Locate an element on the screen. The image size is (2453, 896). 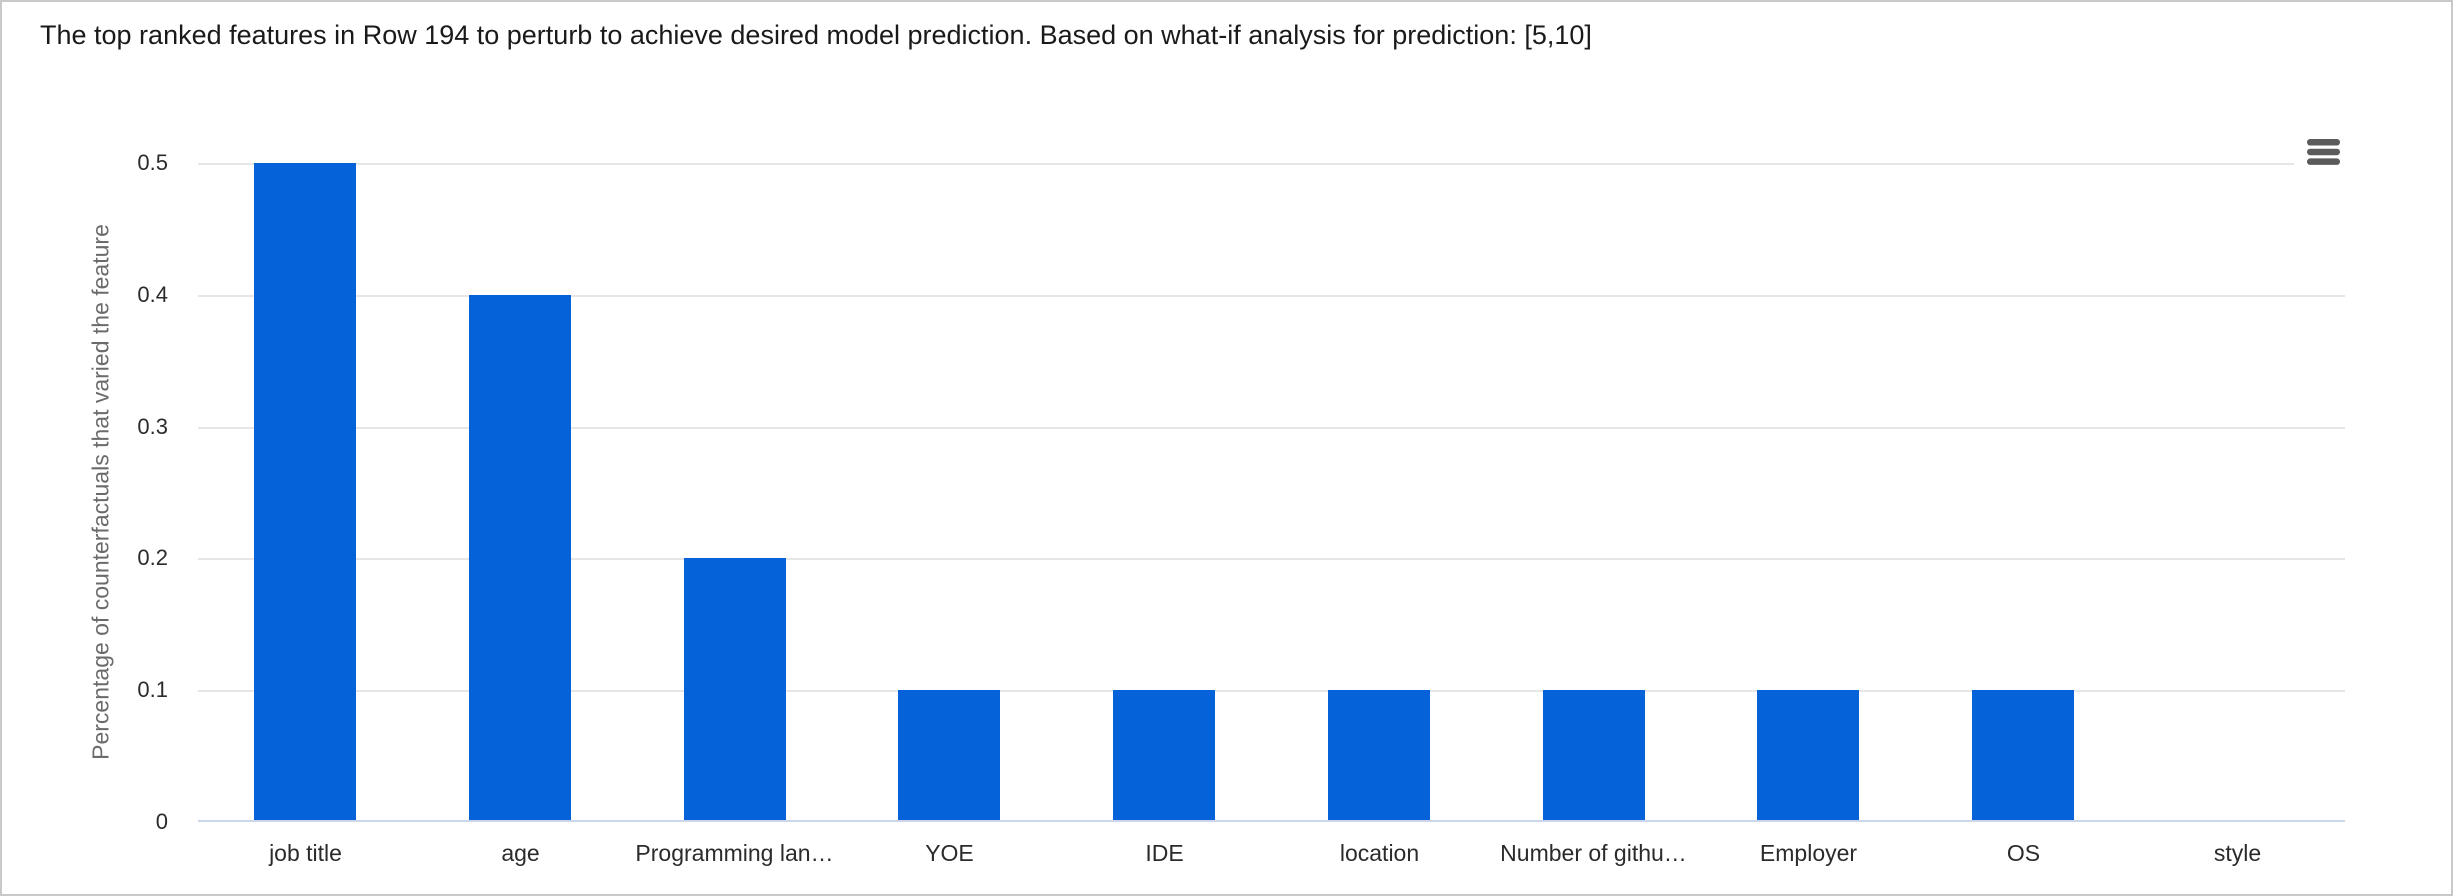
y-tick-label: 0.3 is located at coordinates (152, 426).